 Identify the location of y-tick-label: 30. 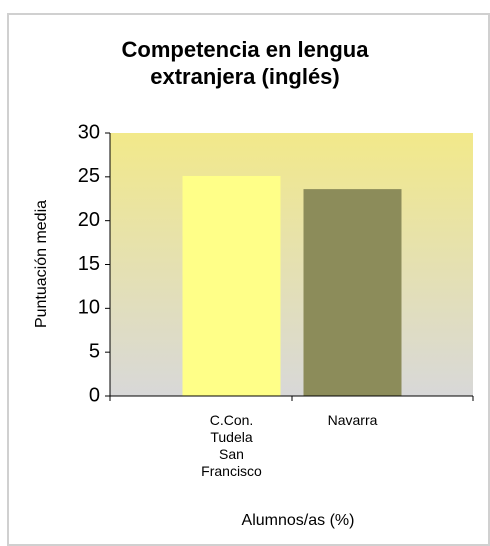
(89, 132).